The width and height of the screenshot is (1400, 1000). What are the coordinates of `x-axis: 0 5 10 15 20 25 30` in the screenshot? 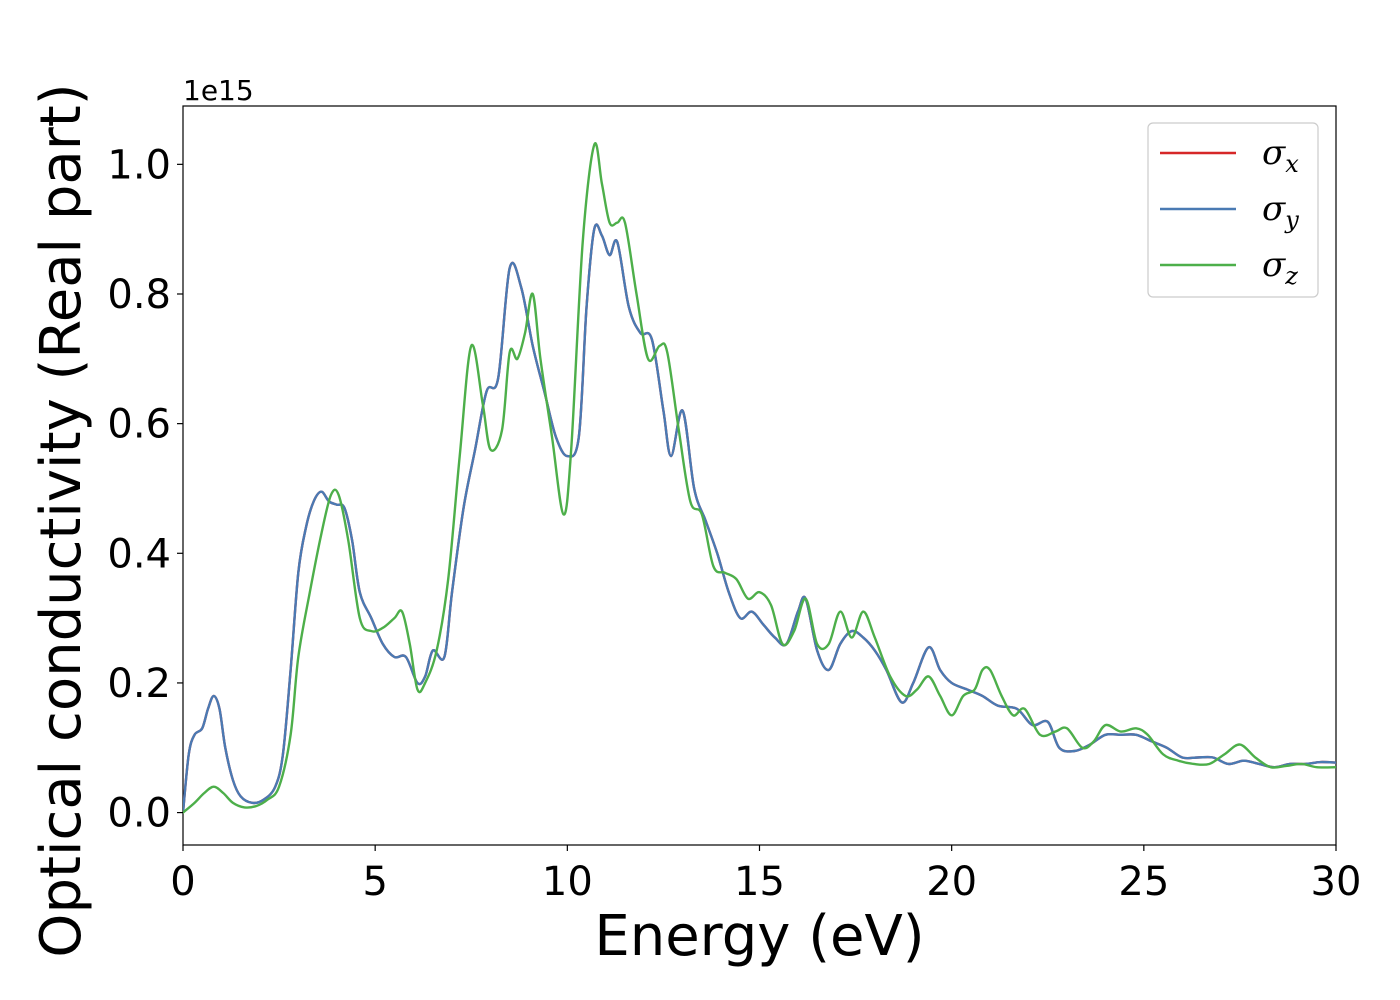 It's located at (765, 875).